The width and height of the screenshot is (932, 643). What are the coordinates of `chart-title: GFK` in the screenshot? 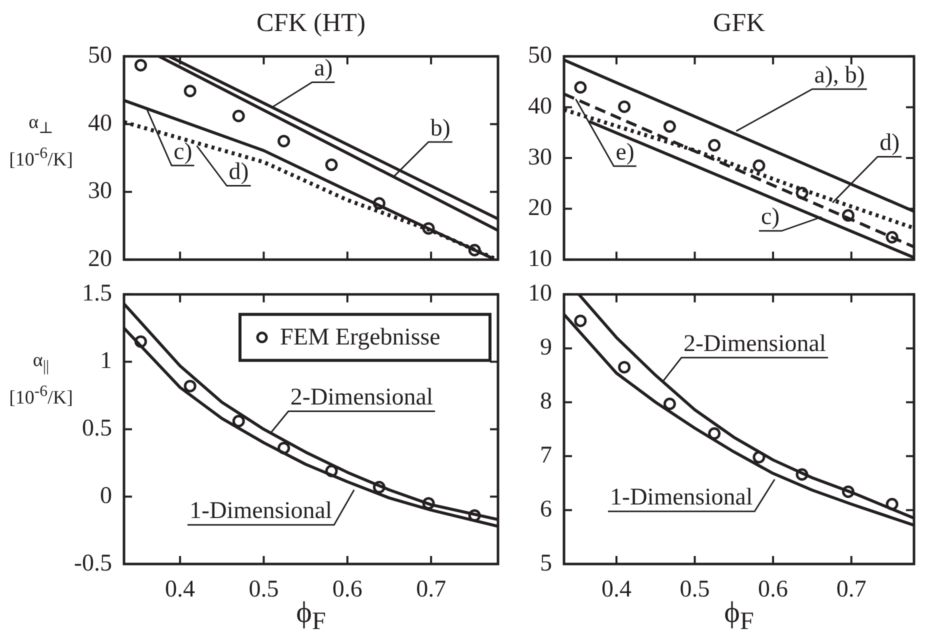 It's located at (739, 23).